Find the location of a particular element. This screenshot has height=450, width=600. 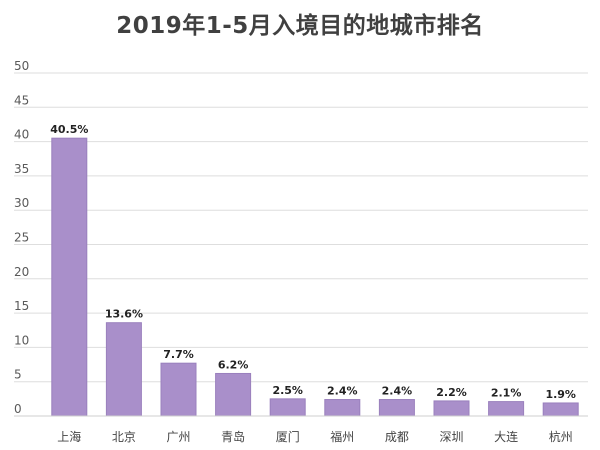

y-tick-label: 20 is located at coordinates (21, 272).